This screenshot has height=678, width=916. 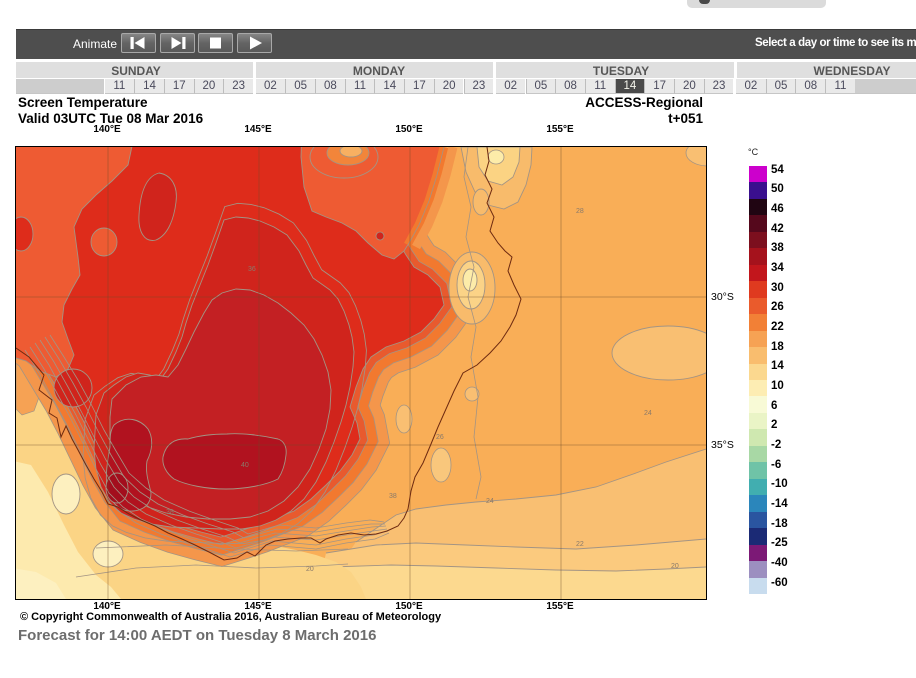 What do you see at coordinates (580, 211) in the screenshot?
I see `svg-text: 28` at bounding box center [580, 211].